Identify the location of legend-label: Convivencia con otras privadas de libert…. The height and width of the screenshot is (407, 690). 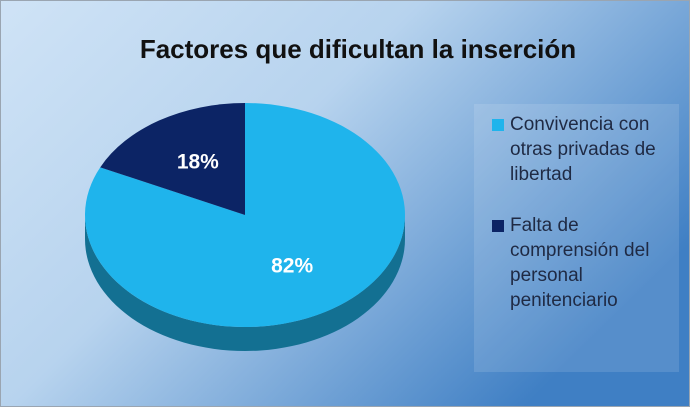
(583, 149).